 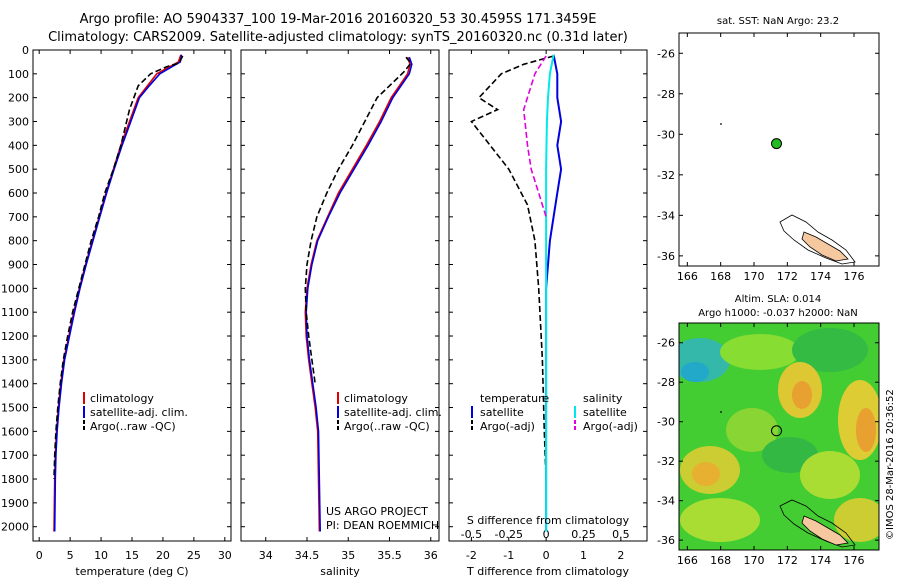 What do you see at coordinates (348, 555) in the screenshot?
I see `x-tick-label: 35` at bounding box center [348, 555].